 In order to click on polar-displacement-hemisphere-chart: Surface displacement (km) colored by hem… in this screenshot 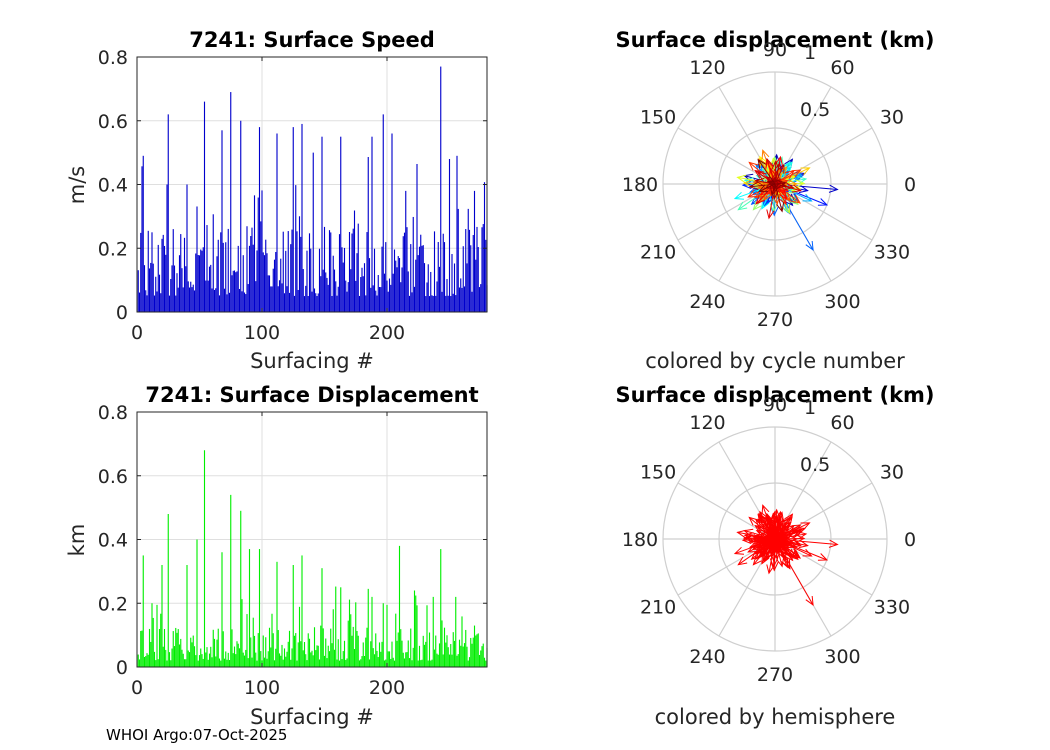, I will do `click(774, 556)`.